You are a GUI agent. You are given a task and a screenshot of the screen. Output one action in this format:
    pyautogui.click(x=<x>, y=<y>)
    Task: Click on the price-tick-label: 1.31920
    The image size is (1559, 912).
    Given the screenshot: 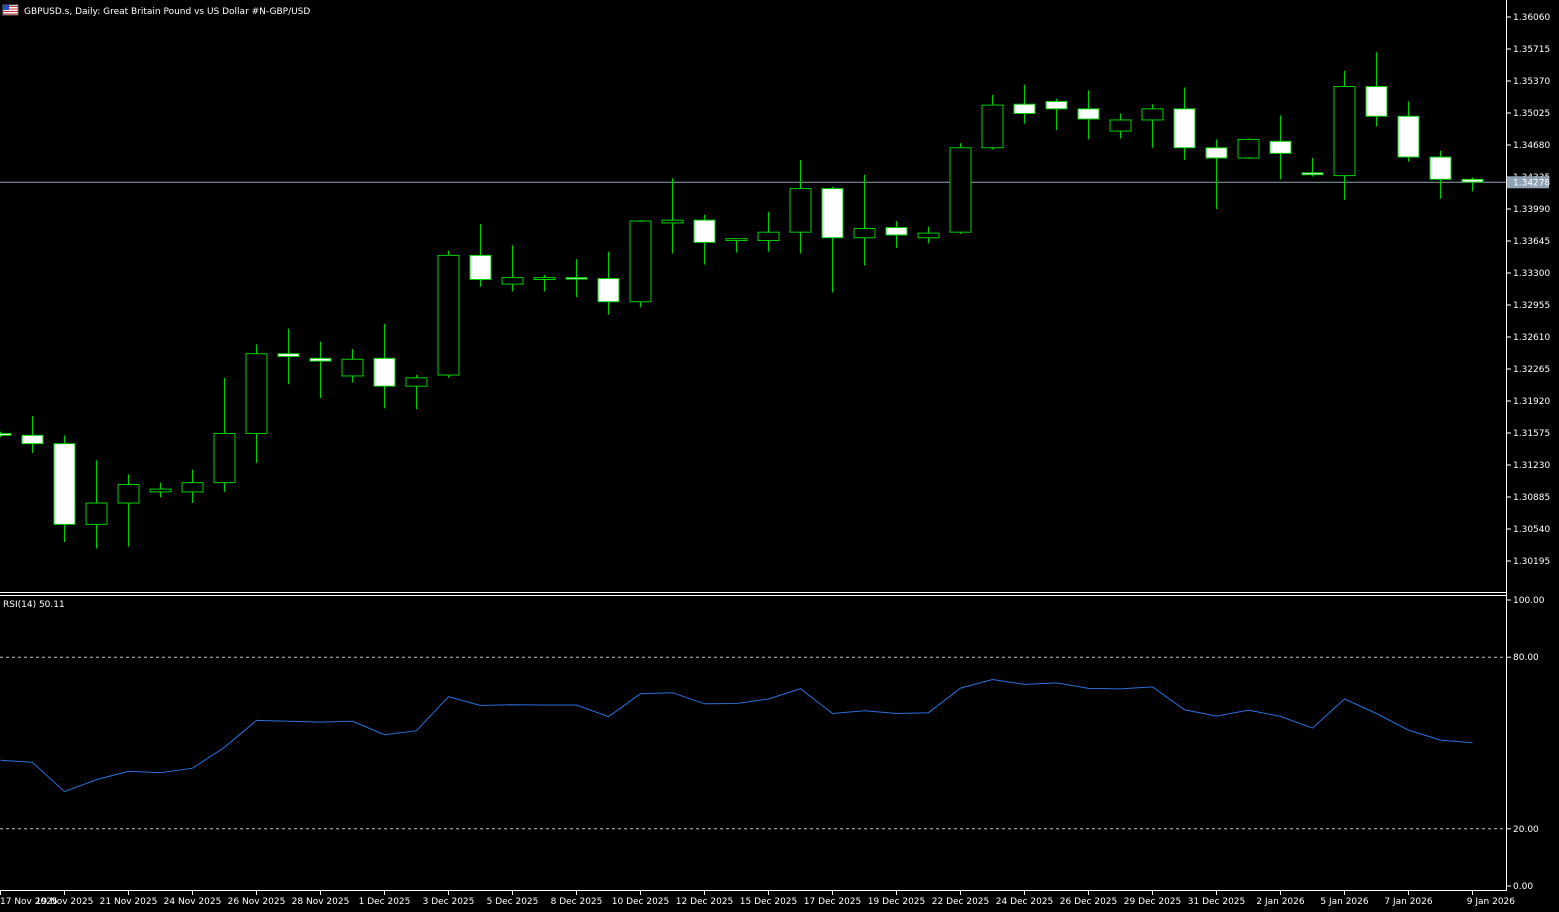 What is the action you would take?
    pyautogui.click(x=1531, y=402)
    